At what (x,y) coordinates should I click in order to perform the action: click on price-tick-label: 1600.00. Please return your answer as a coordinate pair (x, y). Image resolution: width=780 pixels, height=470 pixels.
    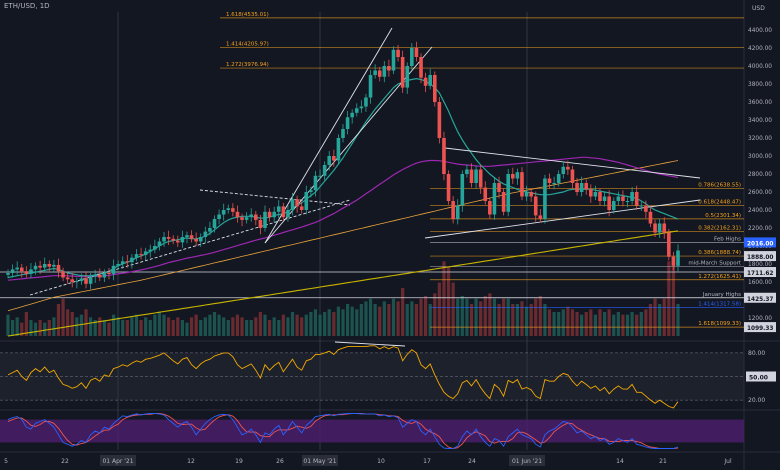
    Looking at the image, I should click on (760, 283).